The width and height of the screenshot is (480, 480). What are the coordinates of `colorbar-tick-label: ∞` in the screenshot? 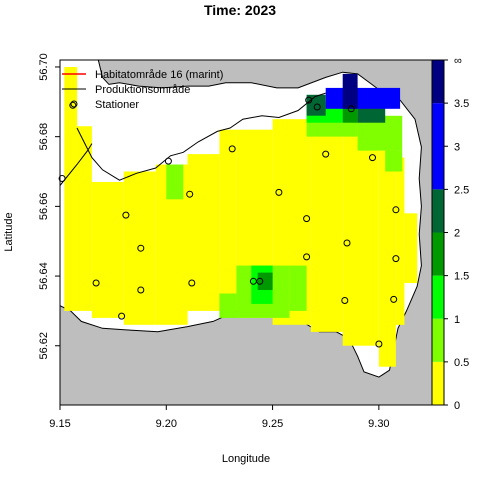 It's located at (458, 61).